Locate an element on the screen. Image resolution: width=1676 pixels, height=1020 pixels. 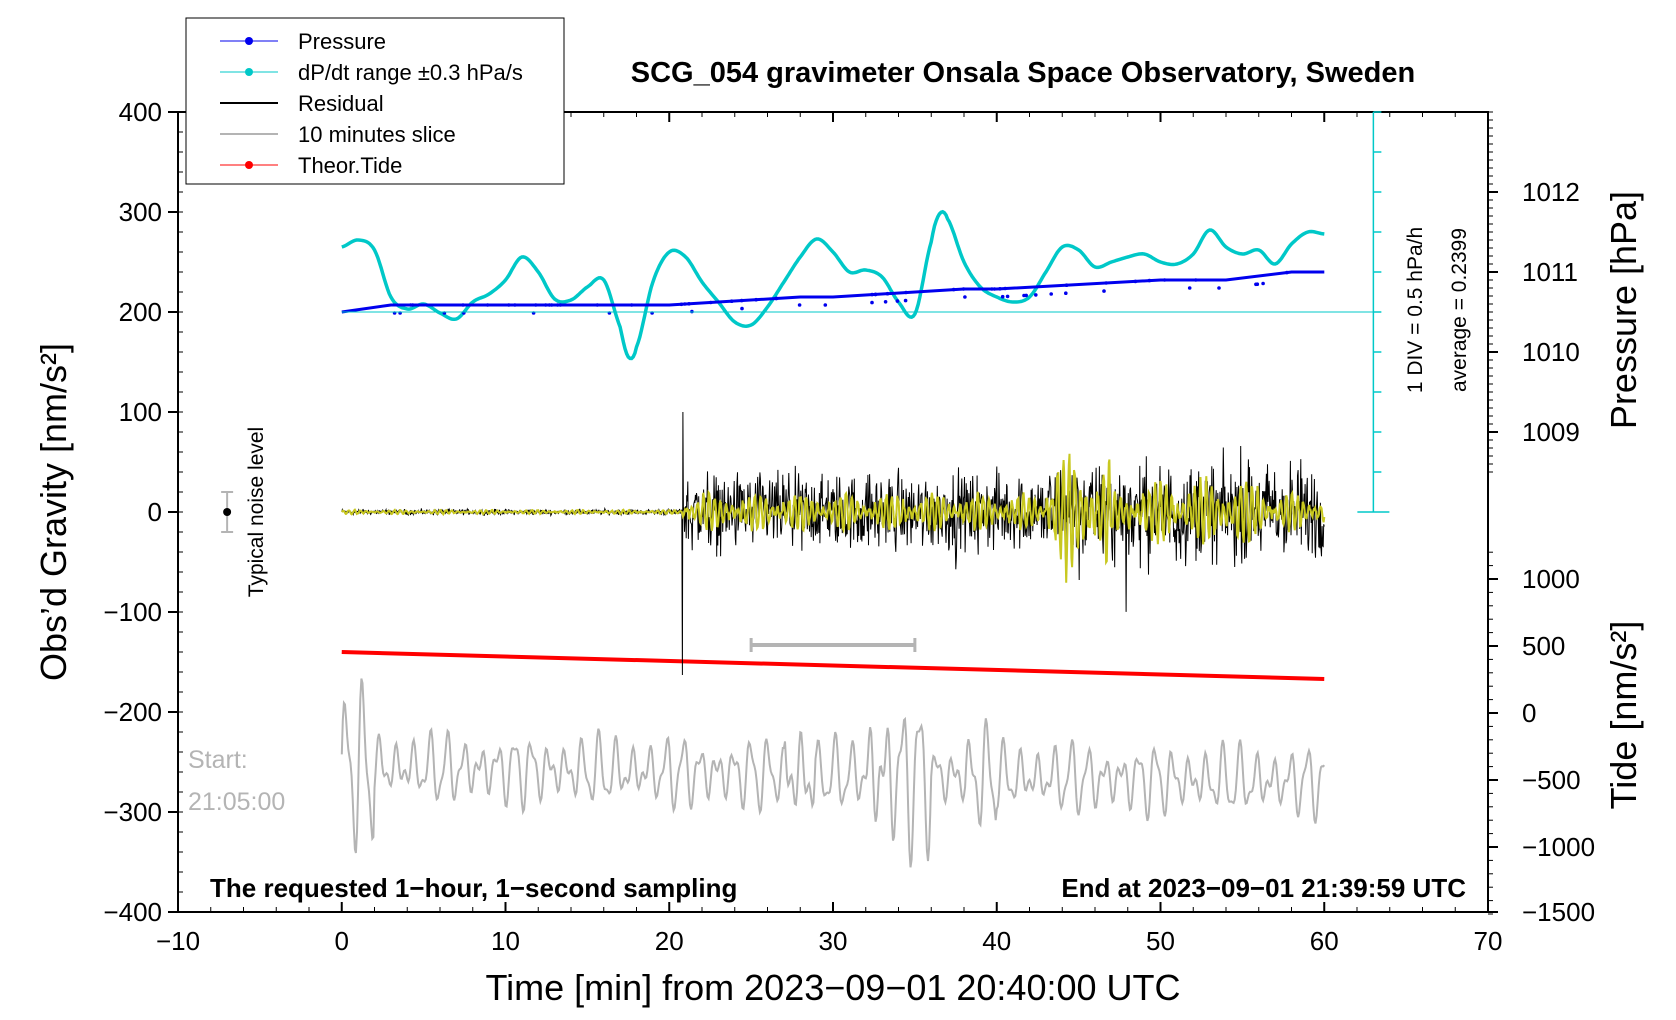
x-tick-label: 10 is located at coordinates (505, 941).